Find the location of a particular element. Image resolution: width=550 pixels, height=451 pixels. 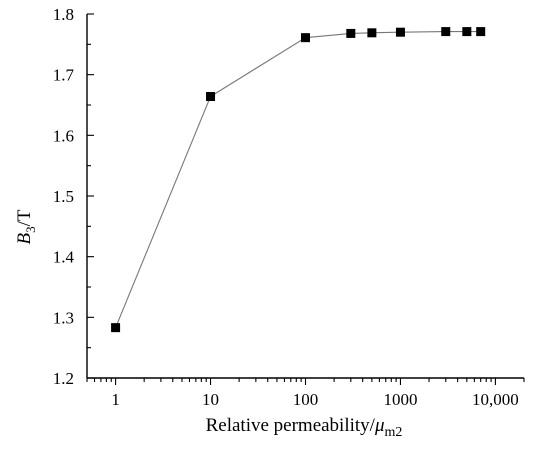

y-tick-label: 1.5 is located at coordinates (63, 196).